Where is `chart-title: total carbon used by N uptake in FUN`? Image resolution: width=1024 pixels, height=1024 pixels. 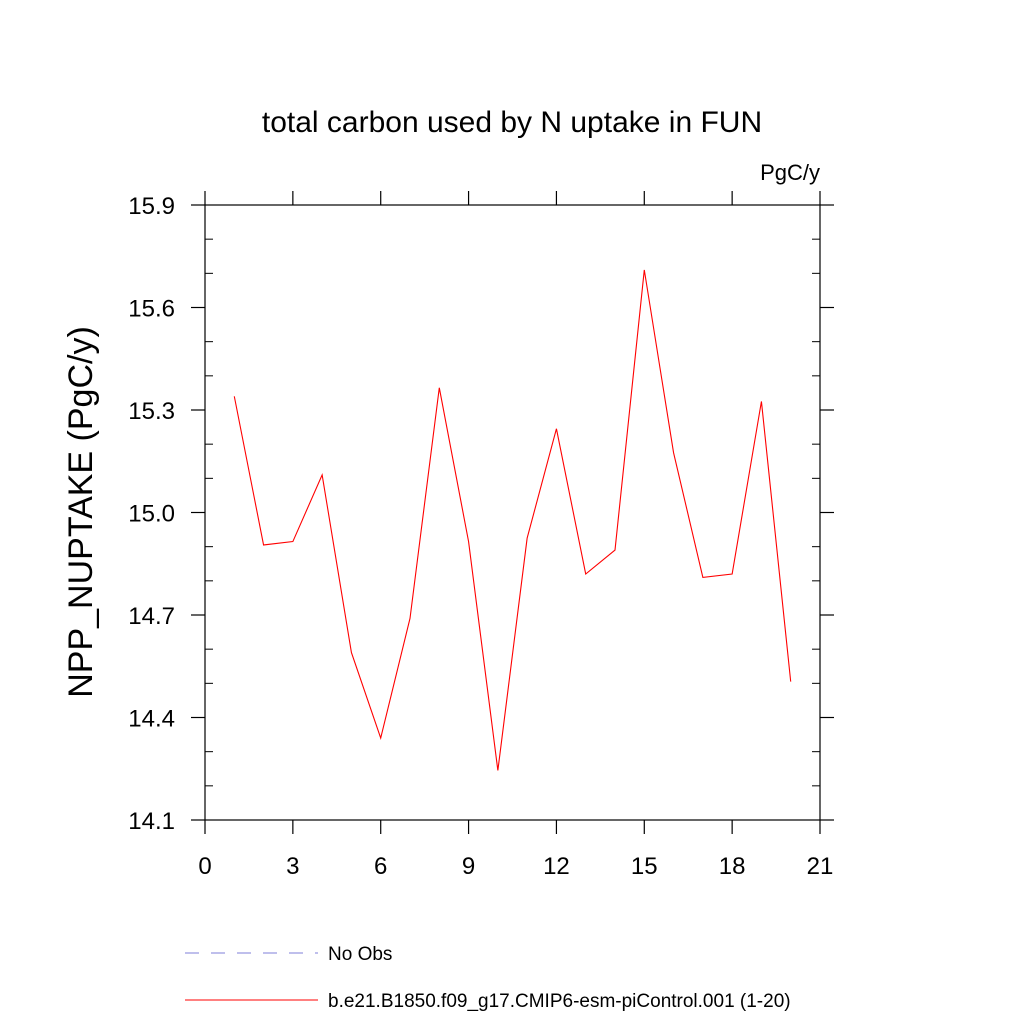
chart-title: total carbon used by N uptake in FUN is located at coordinates (512, 122).